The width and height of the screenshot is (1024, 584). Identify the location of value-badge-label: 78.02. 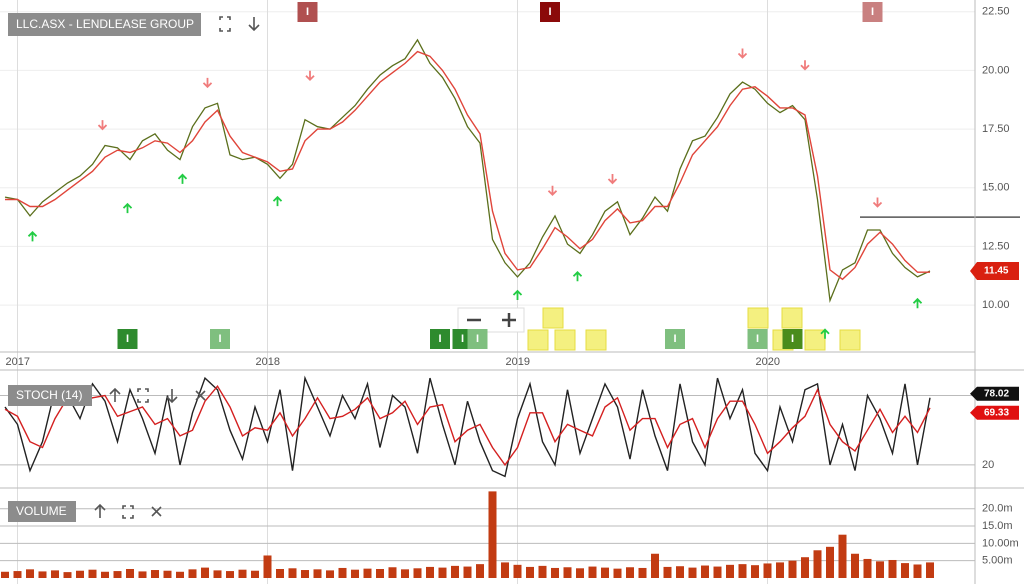
(996, 393).